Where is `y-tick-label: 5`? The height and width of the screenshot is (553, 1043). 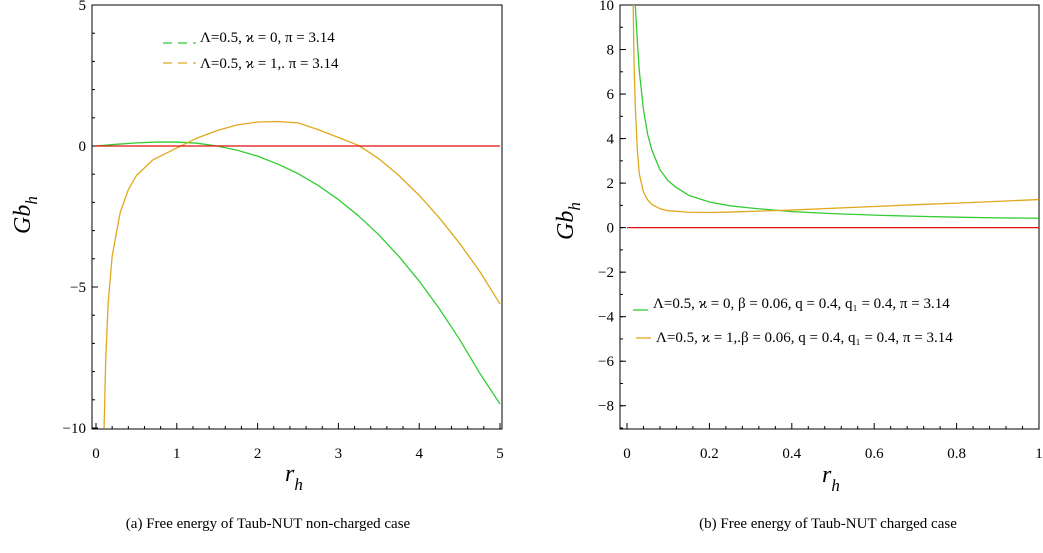
y-tick-label: 5 is located at coordinates (83, 7).